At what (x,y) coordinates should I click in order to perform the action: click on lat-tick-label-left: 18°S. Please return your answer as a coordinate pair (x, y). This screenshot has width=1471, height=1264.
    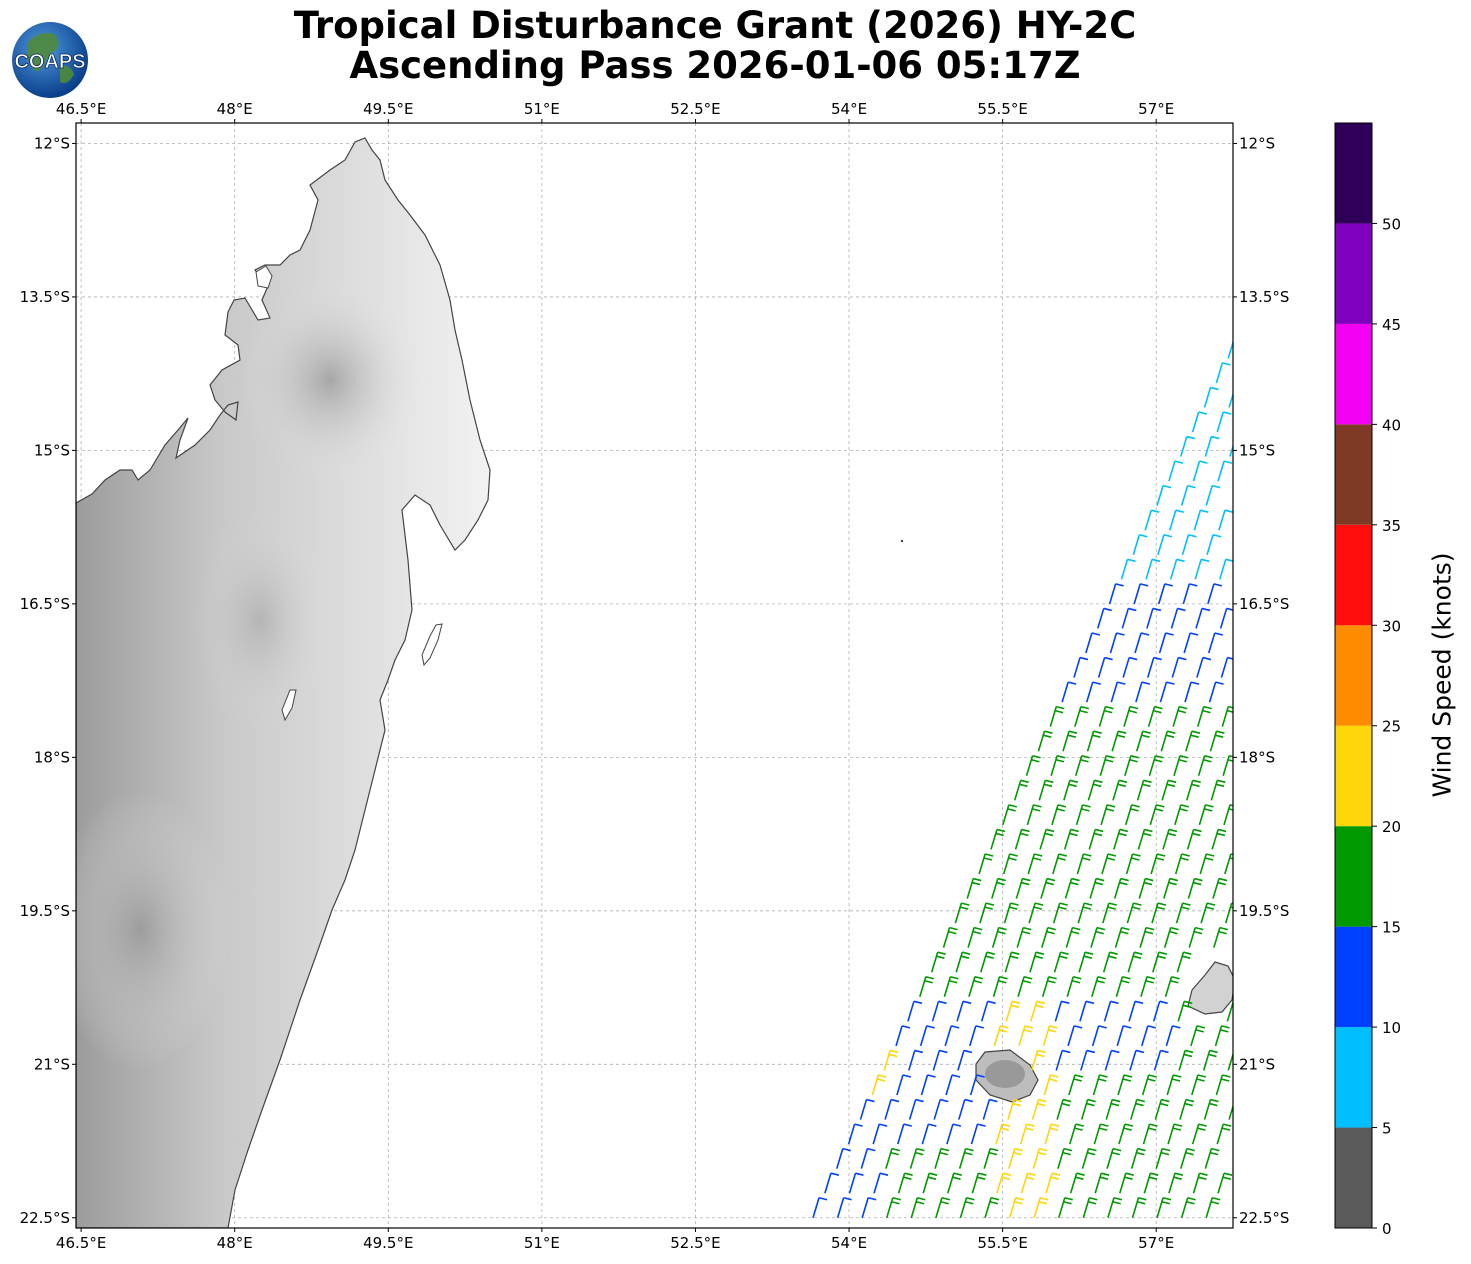
    Looking at the image, I should click on (52, 757).